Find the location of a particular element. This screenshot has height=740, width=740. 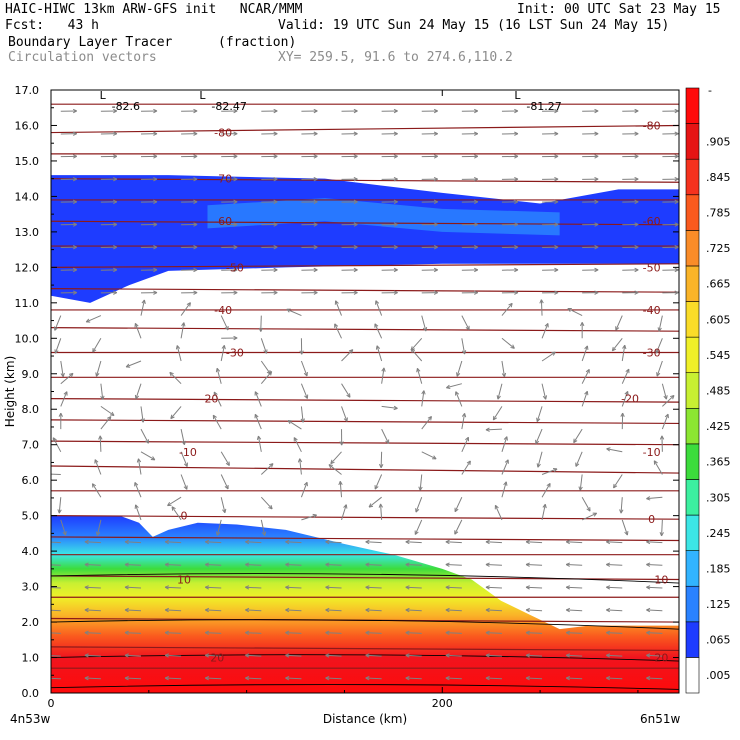

y-tick-label: 12.0 is located at coordinates (27, 267).